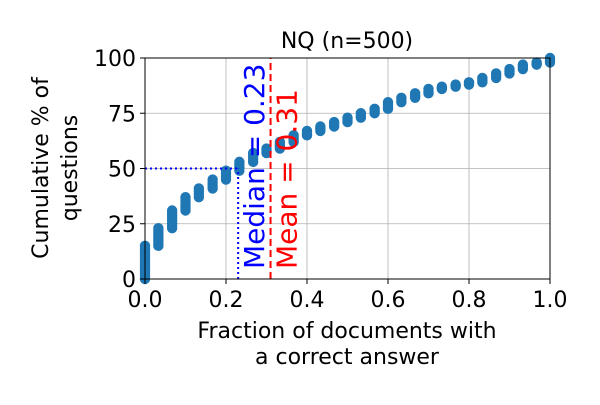  I want to click on y-ticks: 0 25 50 75 100, so click(119, 170).